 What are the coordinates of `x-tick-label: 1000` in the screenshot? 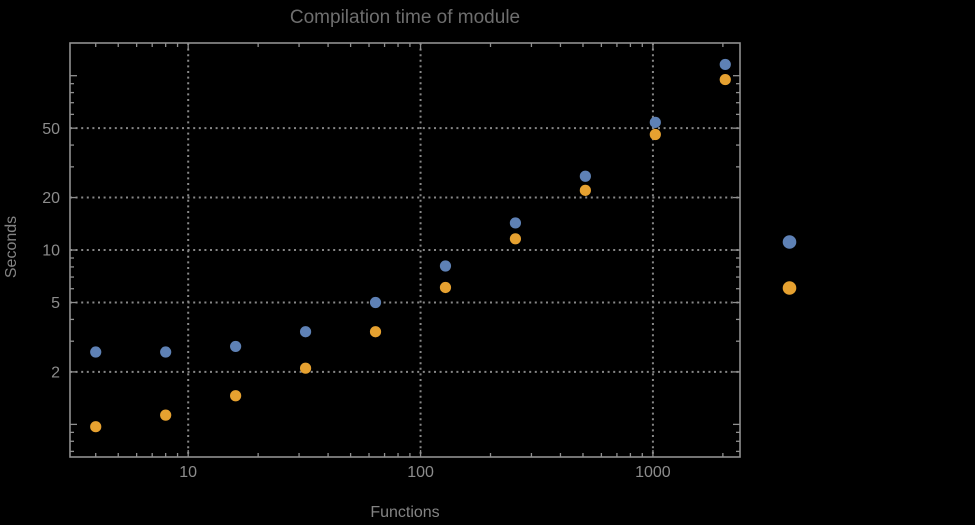 It's located at (653, 472).